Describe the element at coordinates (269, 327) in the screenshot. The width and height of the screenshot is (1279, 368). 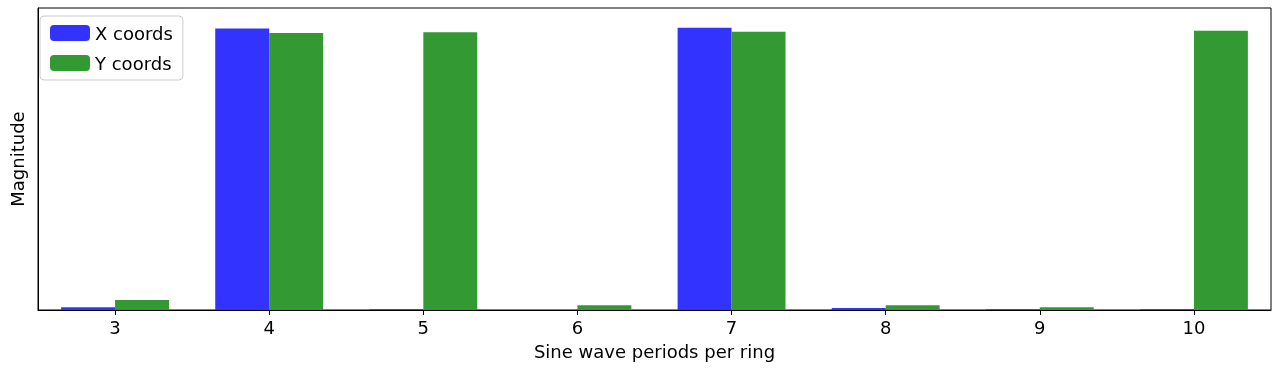
I see `x-tick-label: 4` at that location.